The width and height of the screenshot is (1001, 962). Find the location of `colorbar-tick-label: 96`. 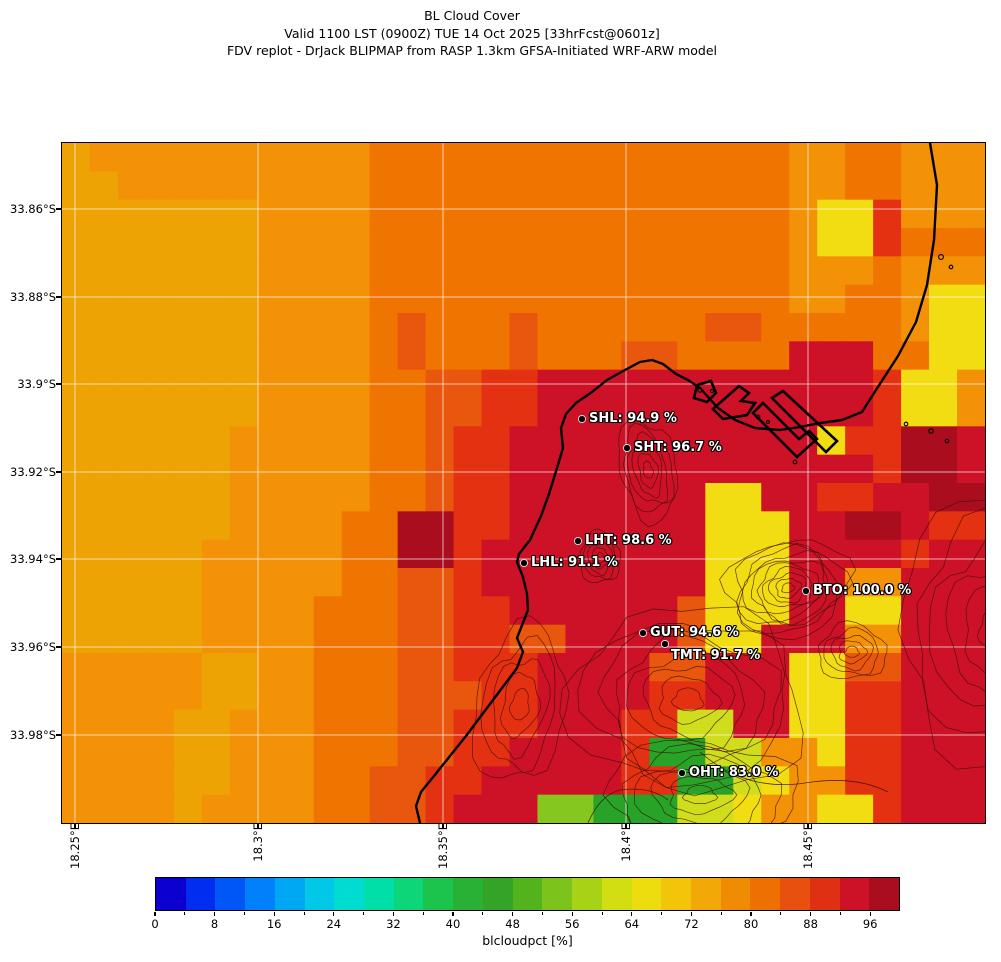

colorbar-tick-label: 96 is located at coordinates (870, 924).